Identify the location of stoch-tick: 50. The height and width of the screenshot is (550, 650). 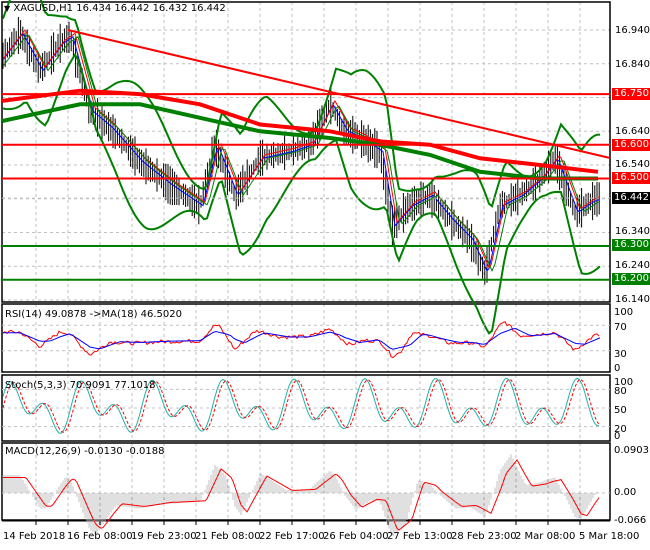
(620, 410).